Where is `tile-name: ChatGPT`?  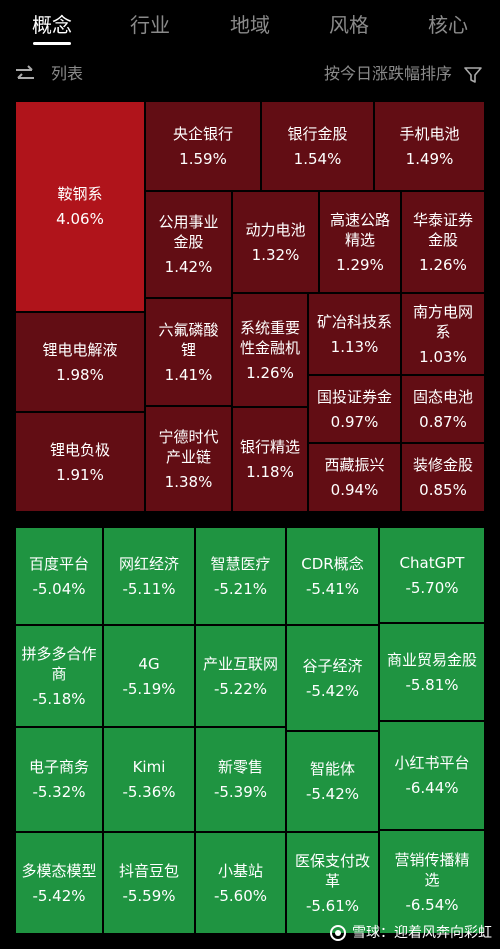
tile-name: ChatGPT is located at coordinates (432, 562).